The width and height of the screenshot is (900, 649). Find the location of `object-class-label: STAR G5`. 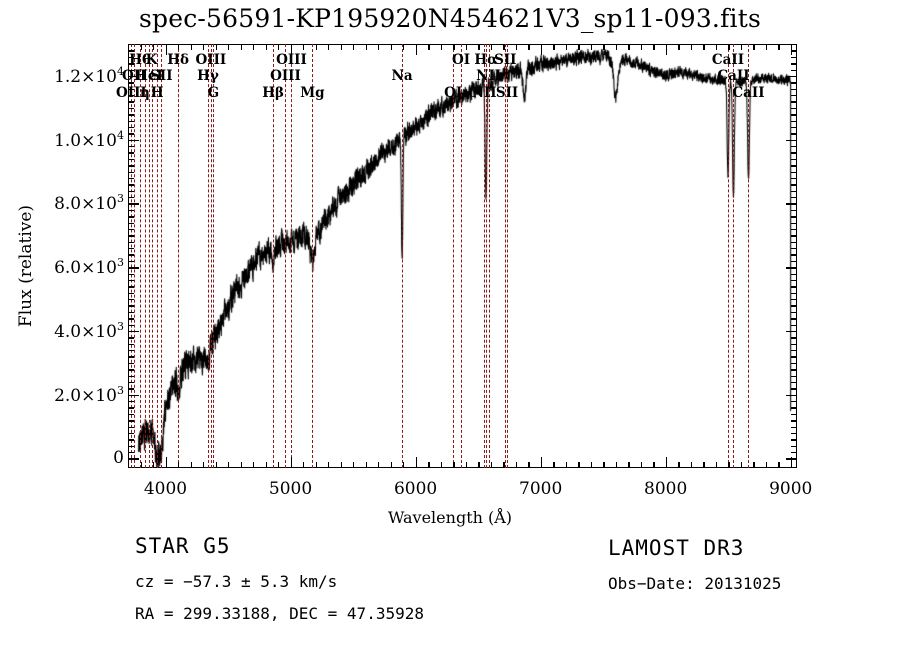

object-class-label: STAR G5 is located at coordinates (183, 546).